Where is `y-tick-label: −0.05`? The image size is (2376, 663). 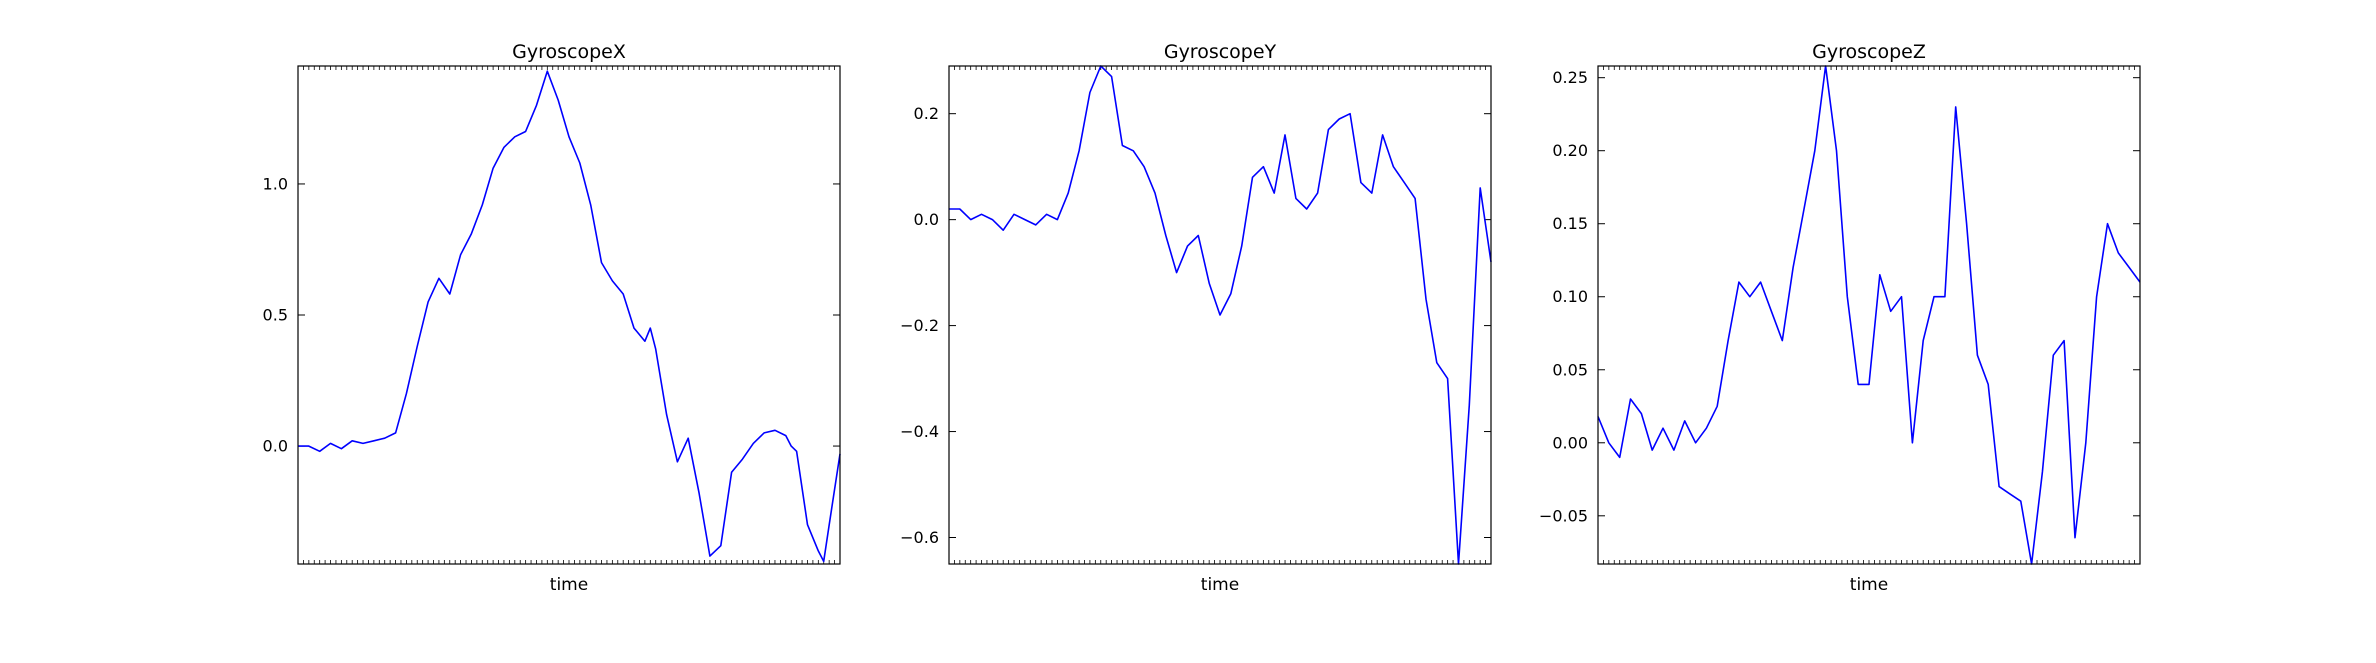
y-tick-label: −0.05 is located at coordinates (1563, 515).